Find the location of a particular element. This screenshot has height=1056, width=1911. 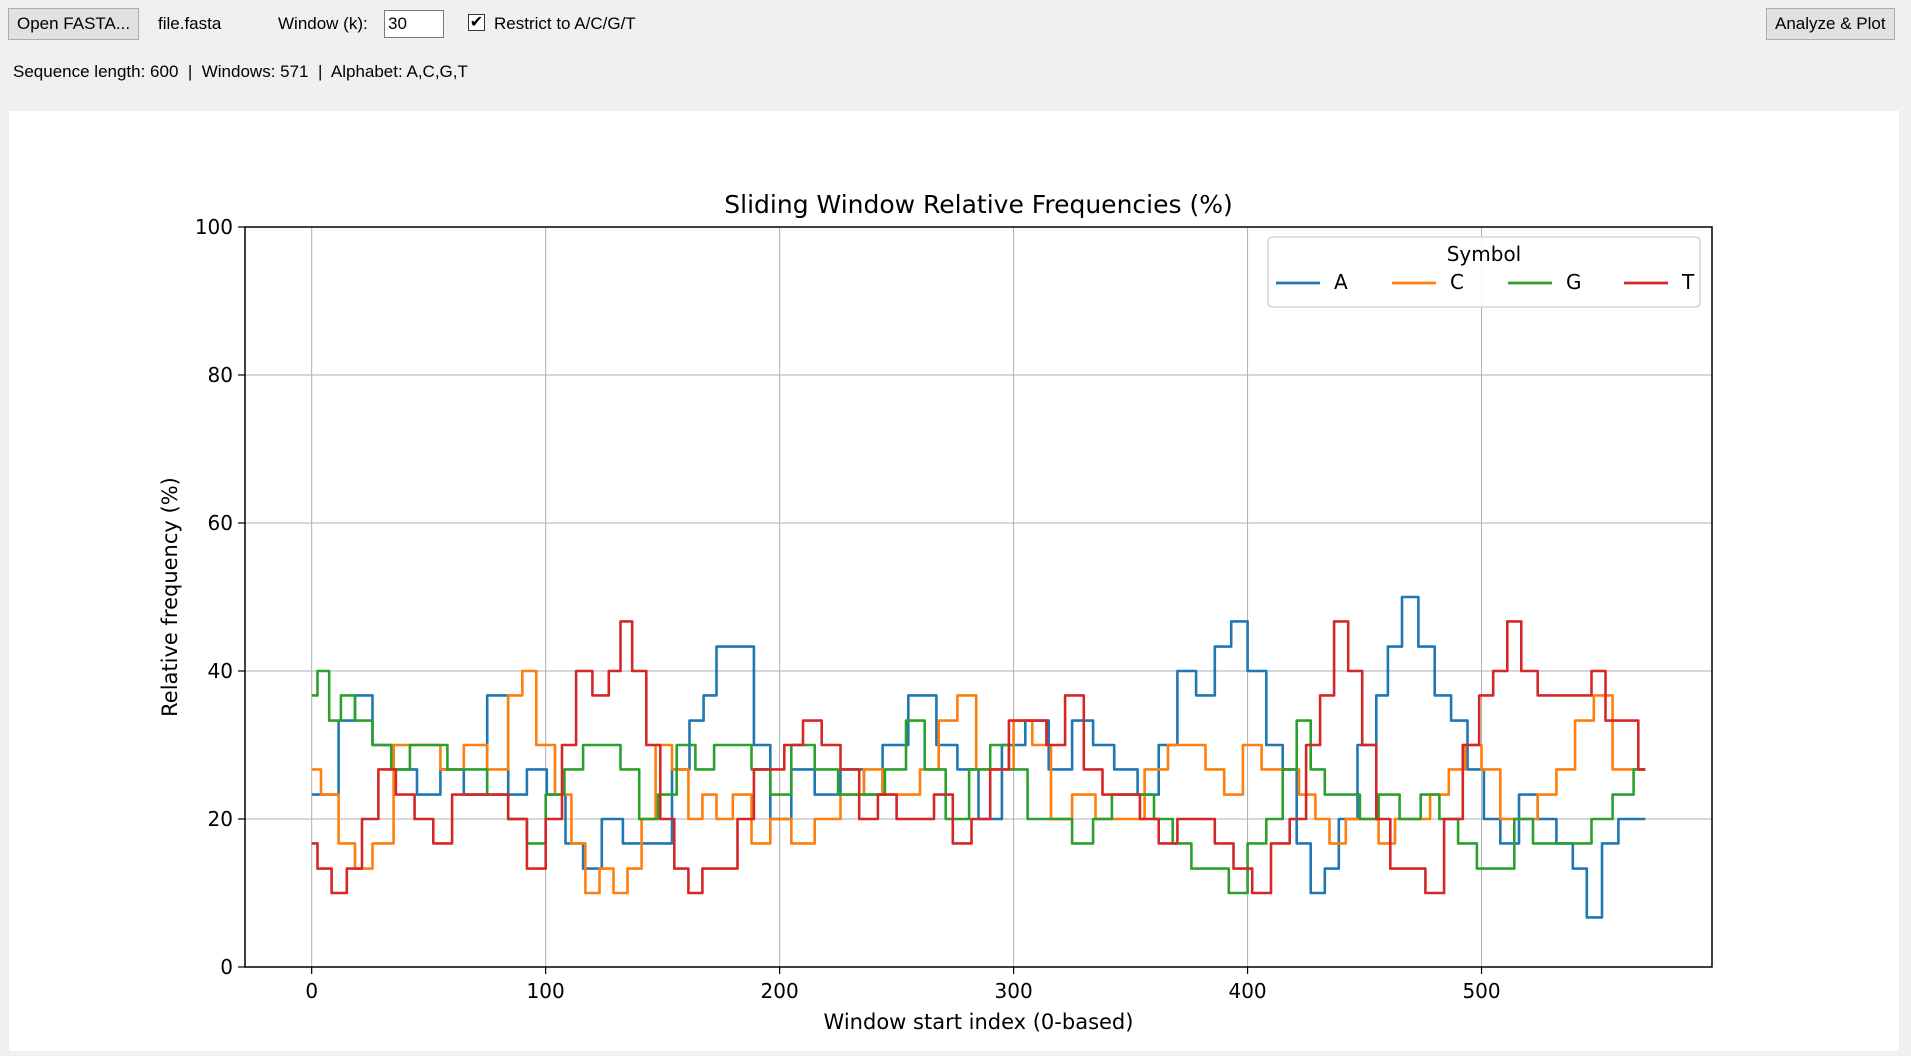

y-tick-label: 20 is located at coordinates (220, 819).